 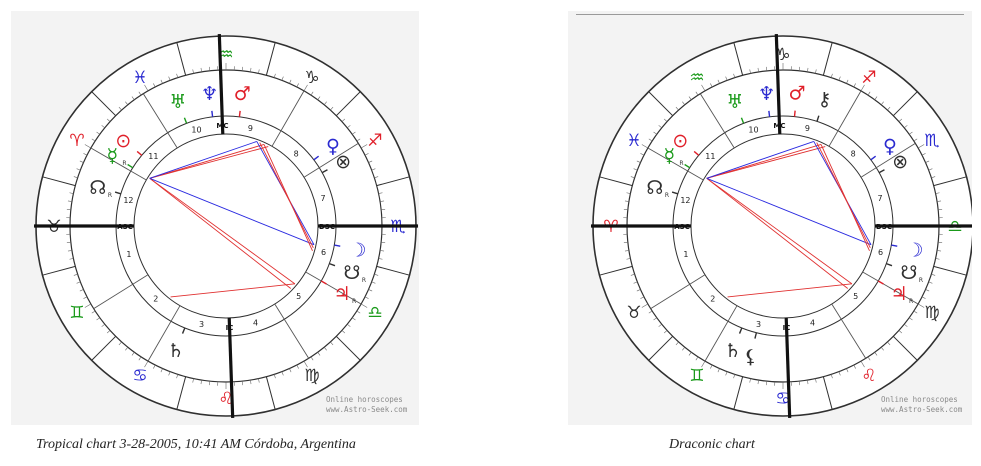 I want to click on venus-planet-icon: ♀, so click(x=333, y=146).